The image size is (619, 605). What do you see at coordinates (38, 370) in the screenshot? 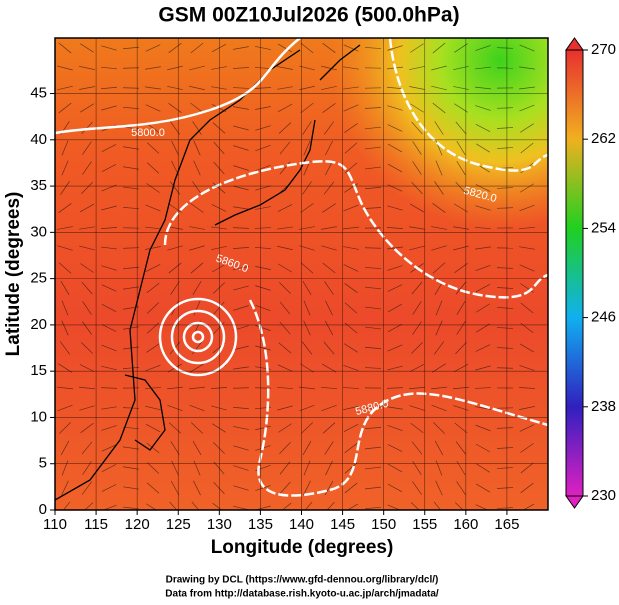
I see `y-tick-label: 15` at bounding box center [38, 370].